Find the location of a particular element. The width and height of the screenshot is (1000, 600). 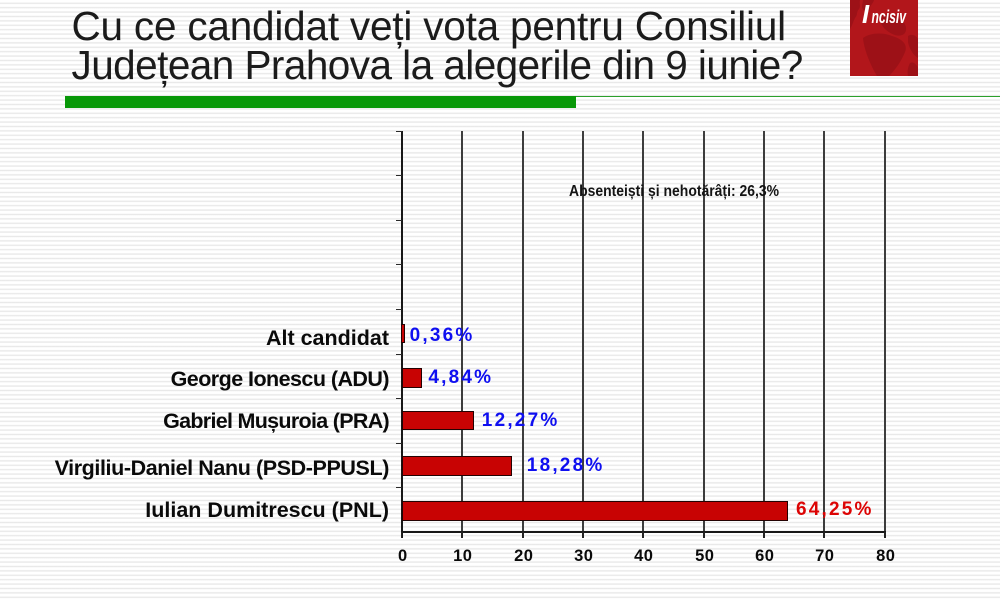

svg-text: I is located at coordinates (866, 15).